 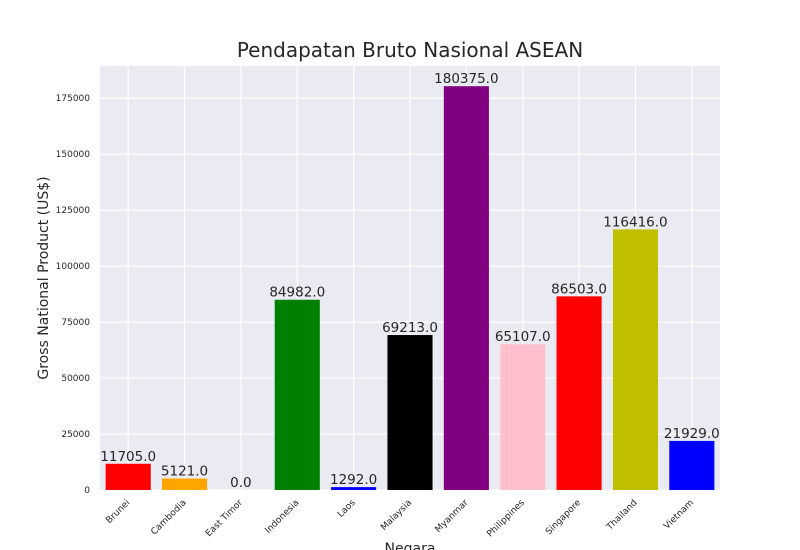 What do you see at coordinates (75, 435) in the screenshot?
I see `y-tick-label: 25000` at bounding box center [75, 435].